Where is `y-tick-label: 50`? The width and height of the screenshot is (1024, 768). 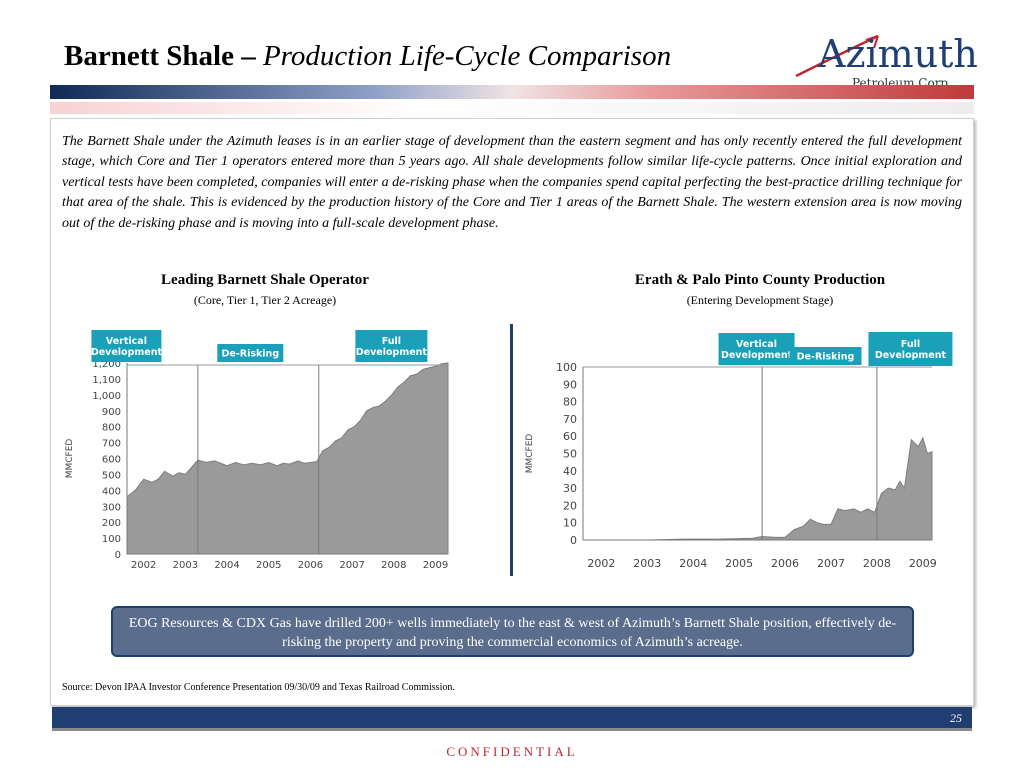
y-tick-label: 50 is located at coordinates (570, 454).